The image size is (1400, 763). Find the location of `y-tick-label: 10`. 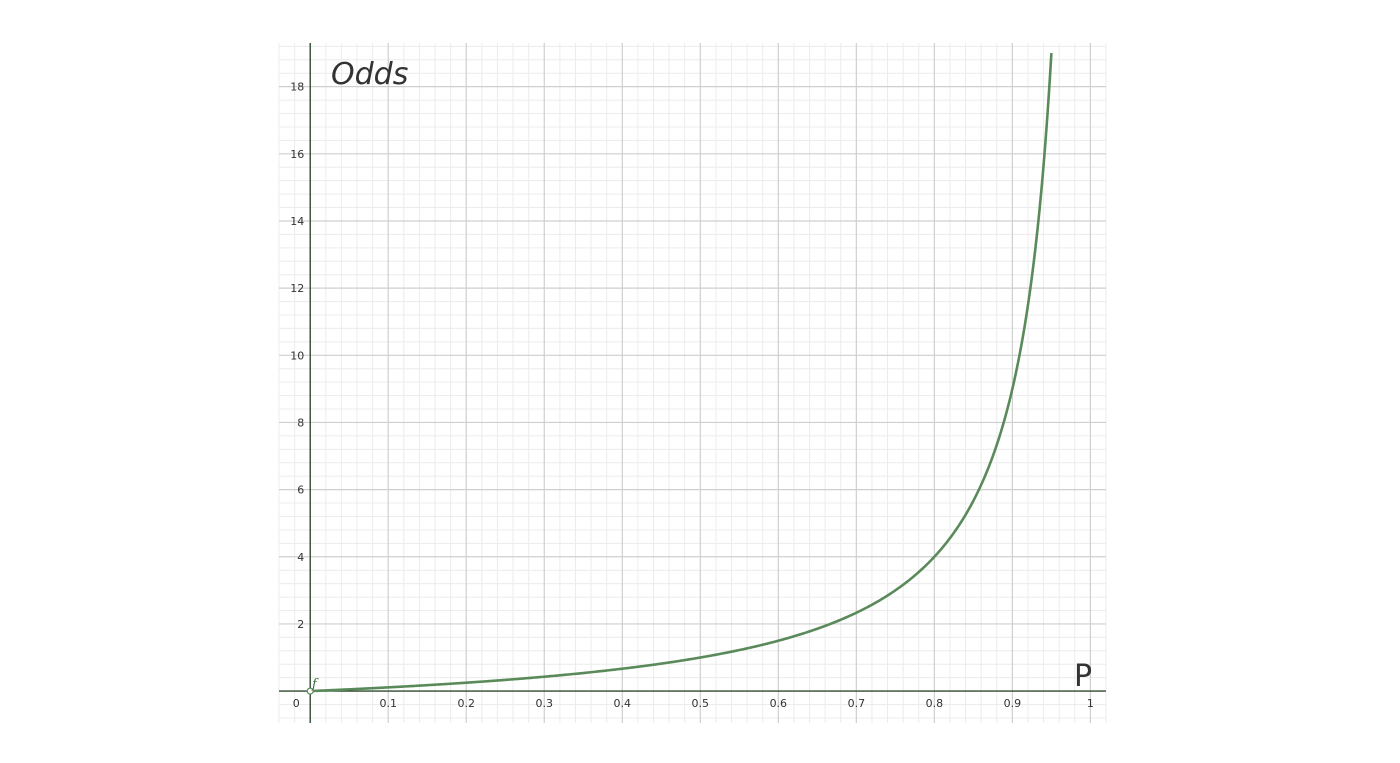

y-tick-label: 10 is located at coordinates (297, 355).